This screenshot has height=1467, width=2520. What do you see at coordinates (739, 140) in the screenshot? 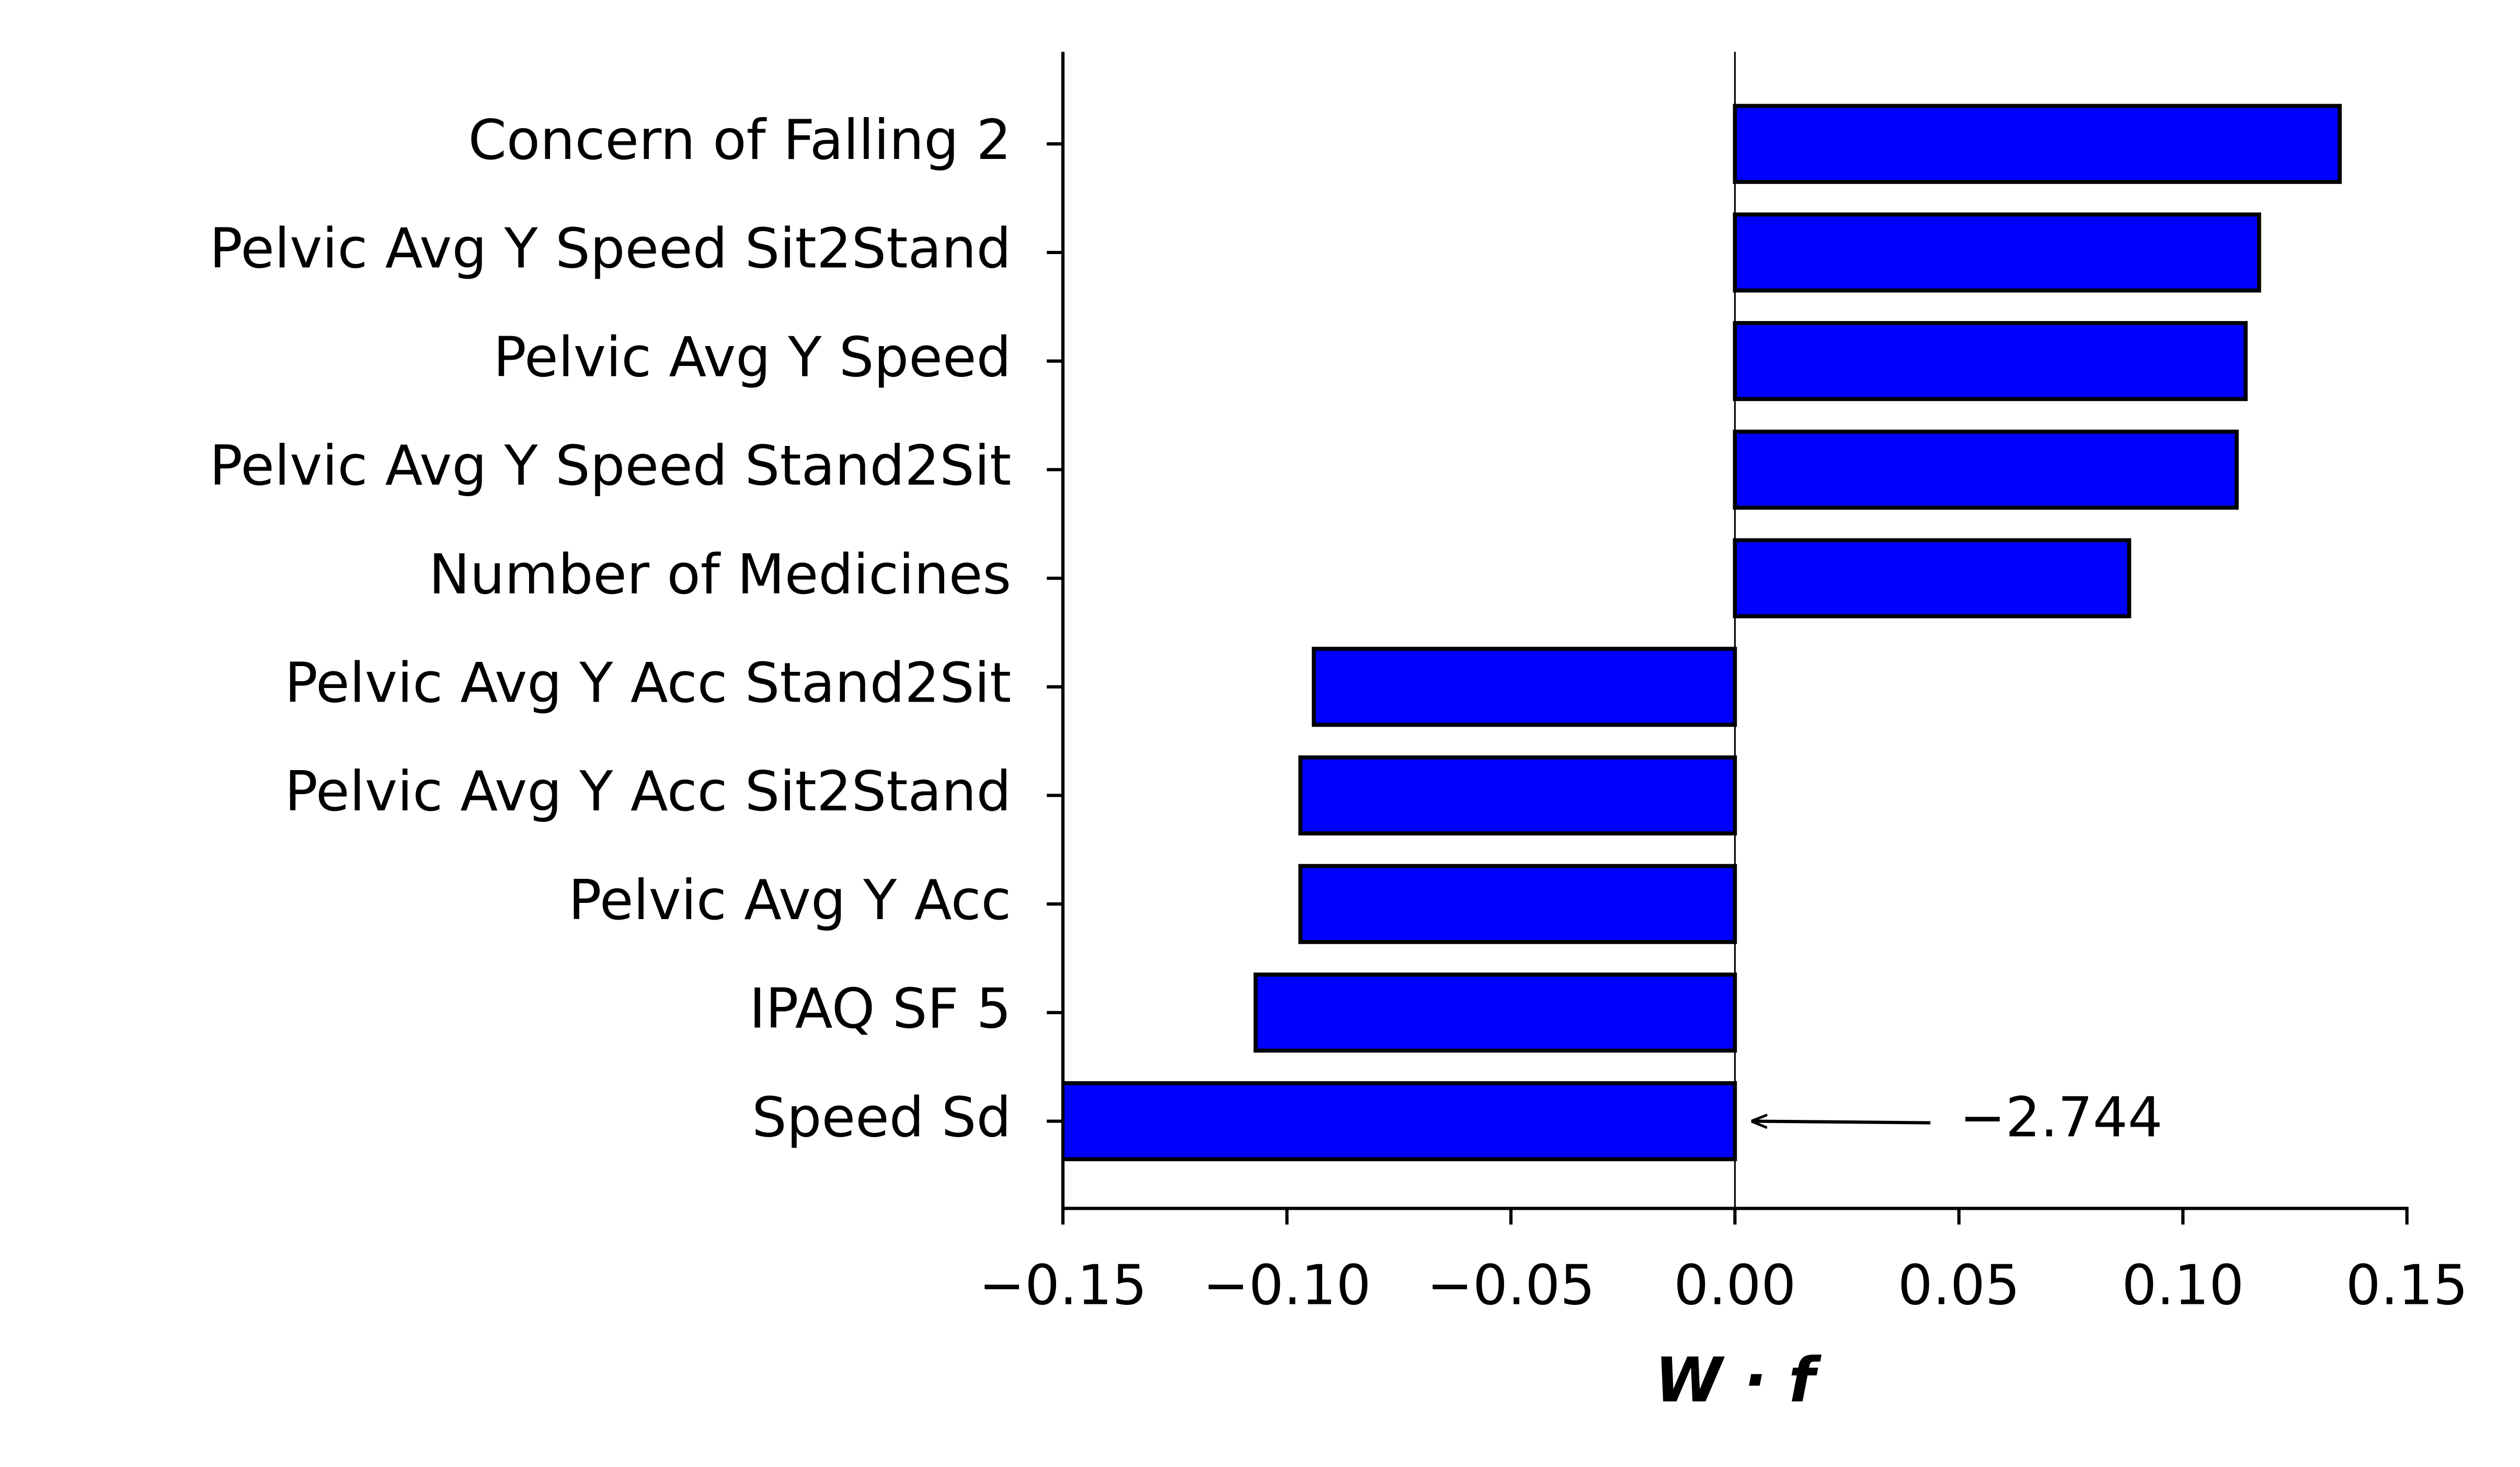
I see `y-tick-label: Concern of Falling 2` at bounding box center [739, 140].